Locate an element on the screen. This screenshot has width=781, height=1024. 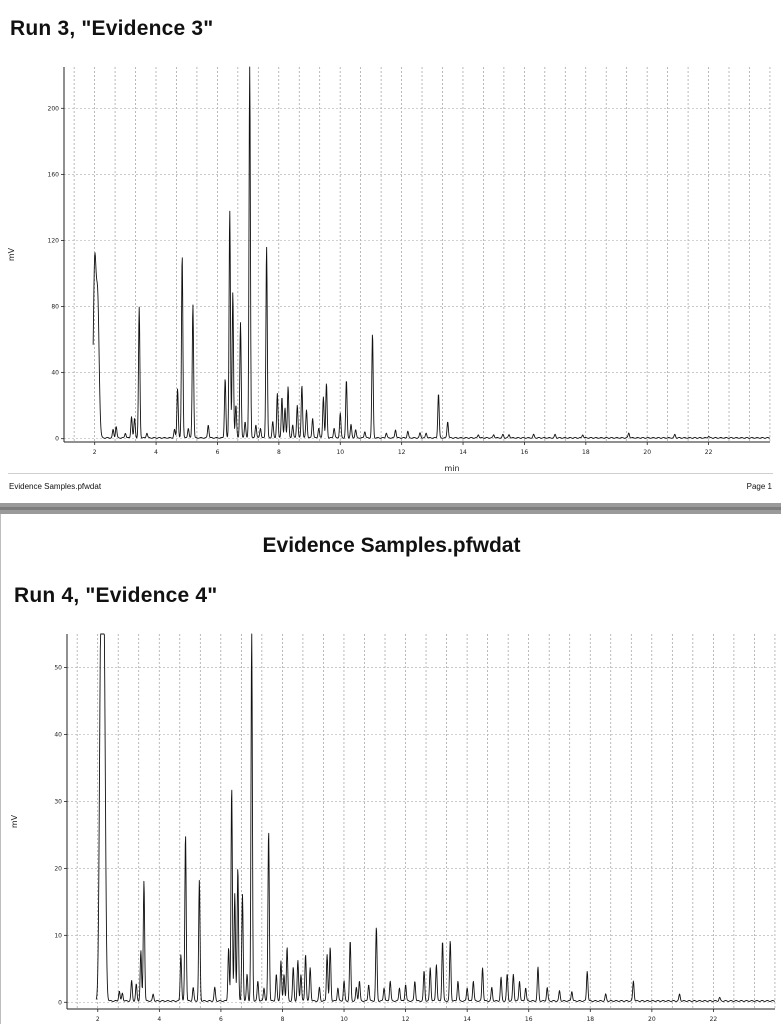
footer-filename: Evidence Samples.pfwdat is located at coordinates (55, 486).